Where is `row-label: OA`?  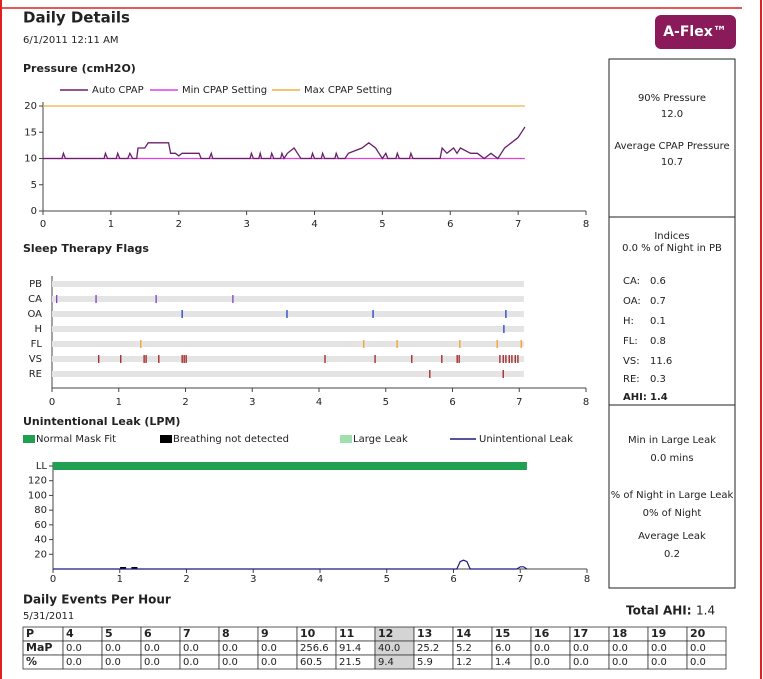 row-label: OA is located at coordinates (34, 314).